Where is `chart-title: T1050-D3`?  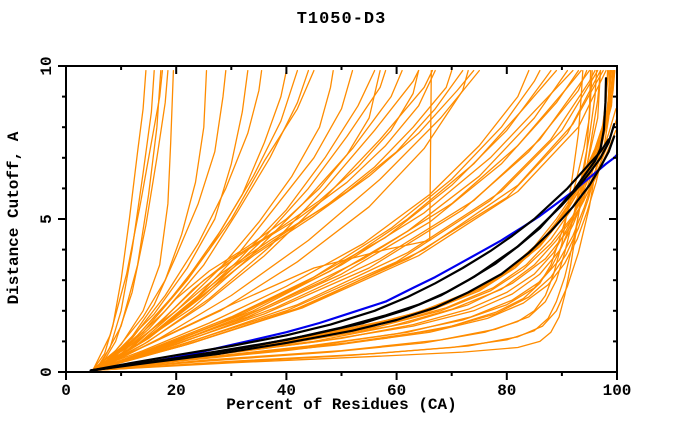 chart-title: T1050-D3 is located at coordinates (341, 19).